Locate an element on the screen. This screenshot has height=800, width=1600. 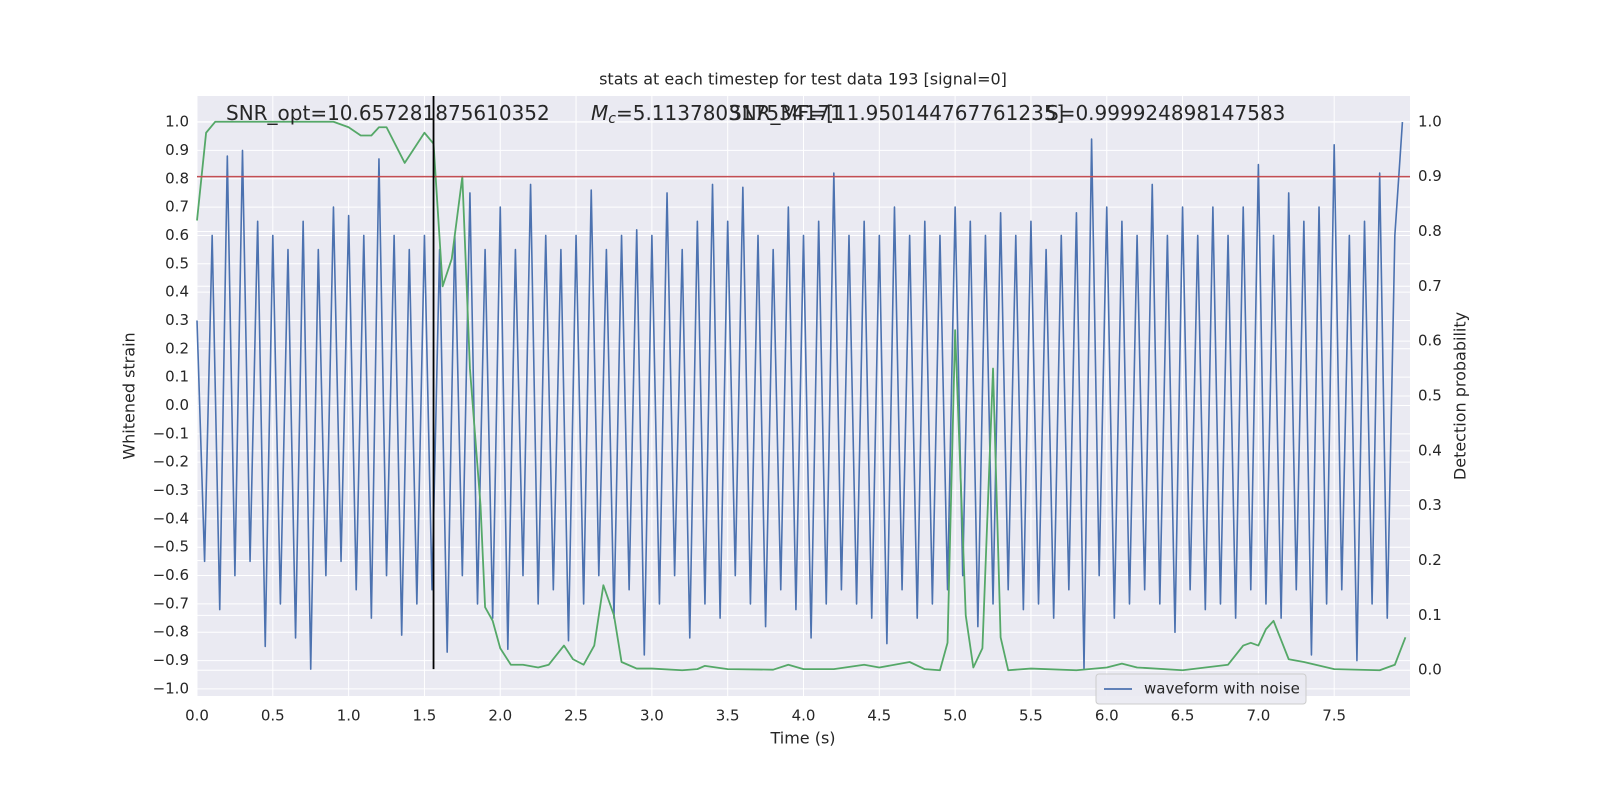
y-tick-label: 0.2 is located at coordinates (177, 348).